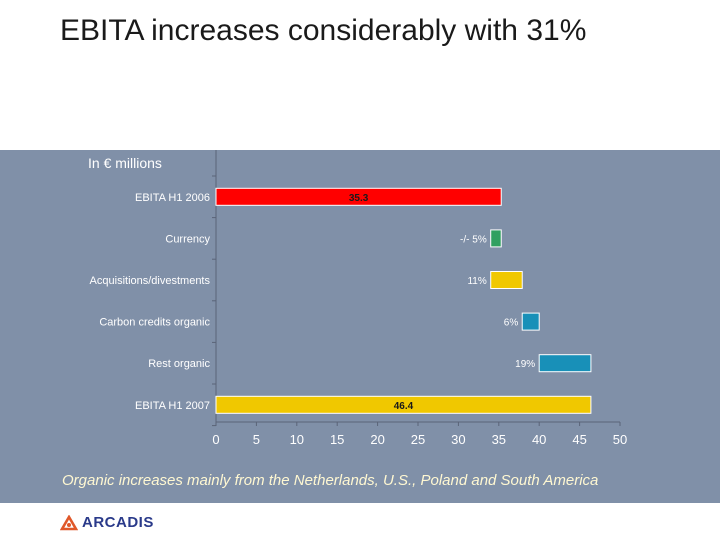  Describe the element at coordinates (179, 364) in the screenshot. I see `category-label: Rest organic` at that location.